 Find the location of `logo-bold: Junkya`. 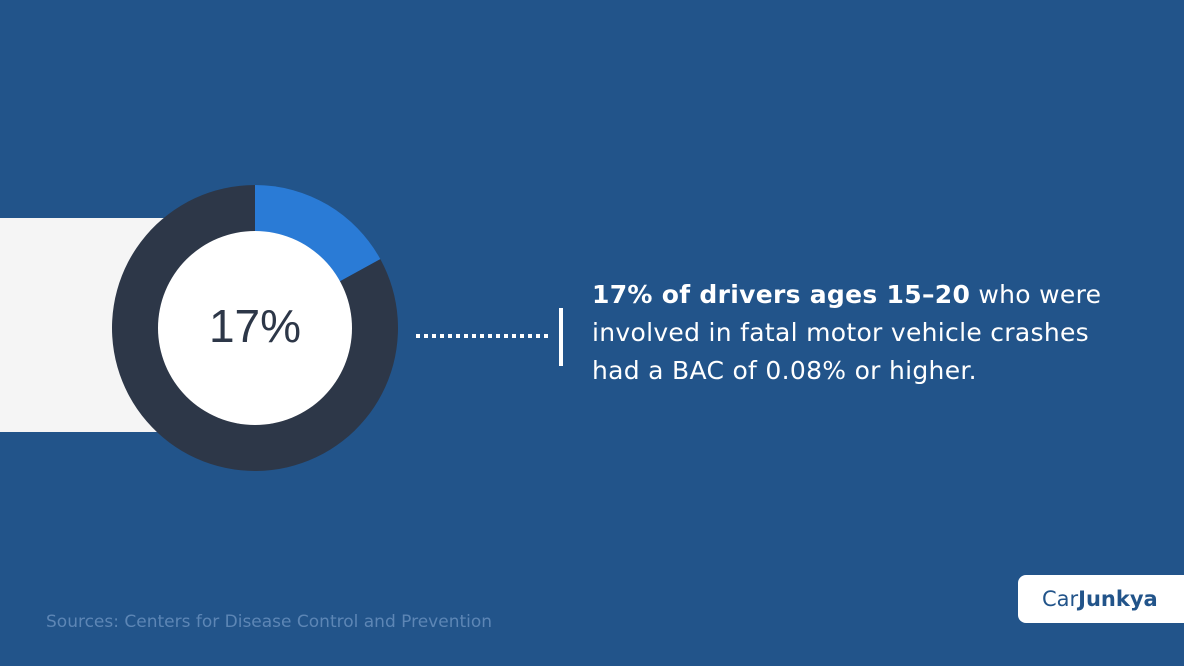

logo-bold: Junkya is located at coordinates (1118, 599).